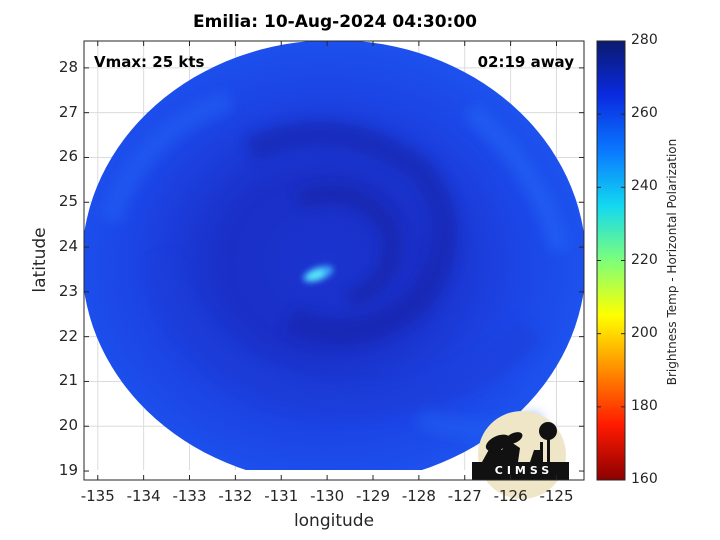 Image resolution: width=720 pixels, height=540 pixels. What do you see at coordinates (644, 113) in the screenshot?
I see `colorbar-tick-label: 260` at bounding box center [644, 113].